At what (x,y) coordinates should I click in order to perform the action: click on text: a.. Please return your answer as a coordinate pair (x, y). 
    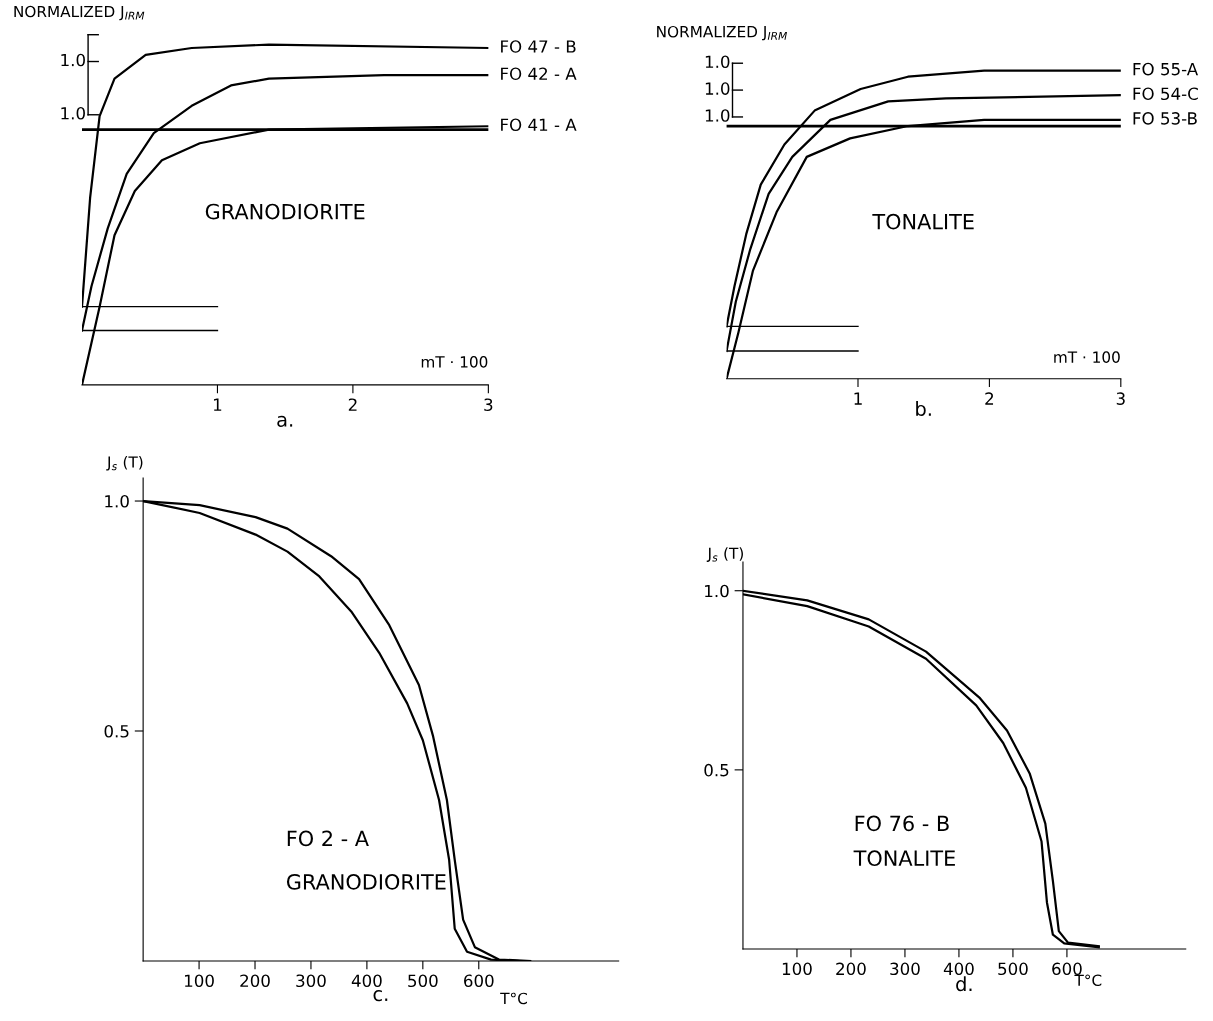
    Looking at the image, I should click on (285, 421).